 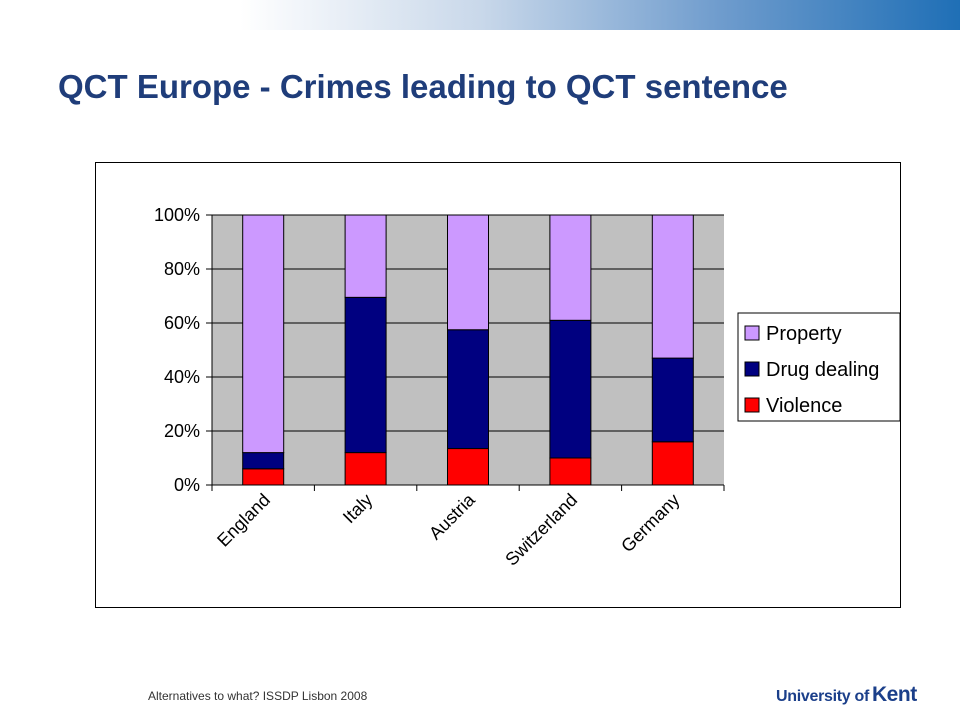 What do you see at coordinates (894, 694) in the screenshot?
I see `logo-text-kent: Kent` at bounding box center [894, 694].